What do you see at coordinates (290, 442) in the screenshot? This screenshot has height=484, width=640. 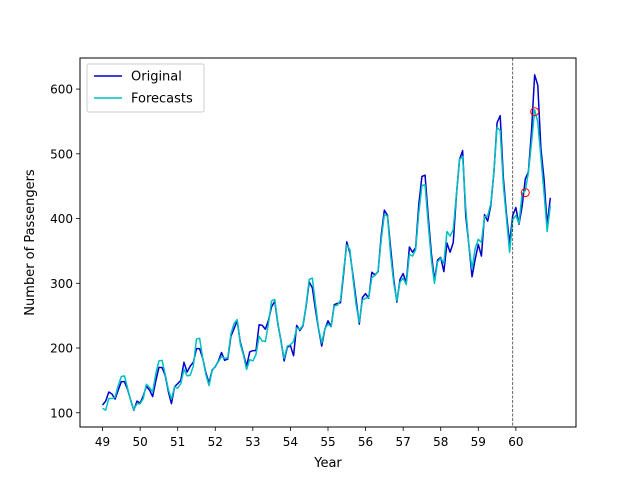 I see `x-tick-label: 54` at bounding box center [290, 442].